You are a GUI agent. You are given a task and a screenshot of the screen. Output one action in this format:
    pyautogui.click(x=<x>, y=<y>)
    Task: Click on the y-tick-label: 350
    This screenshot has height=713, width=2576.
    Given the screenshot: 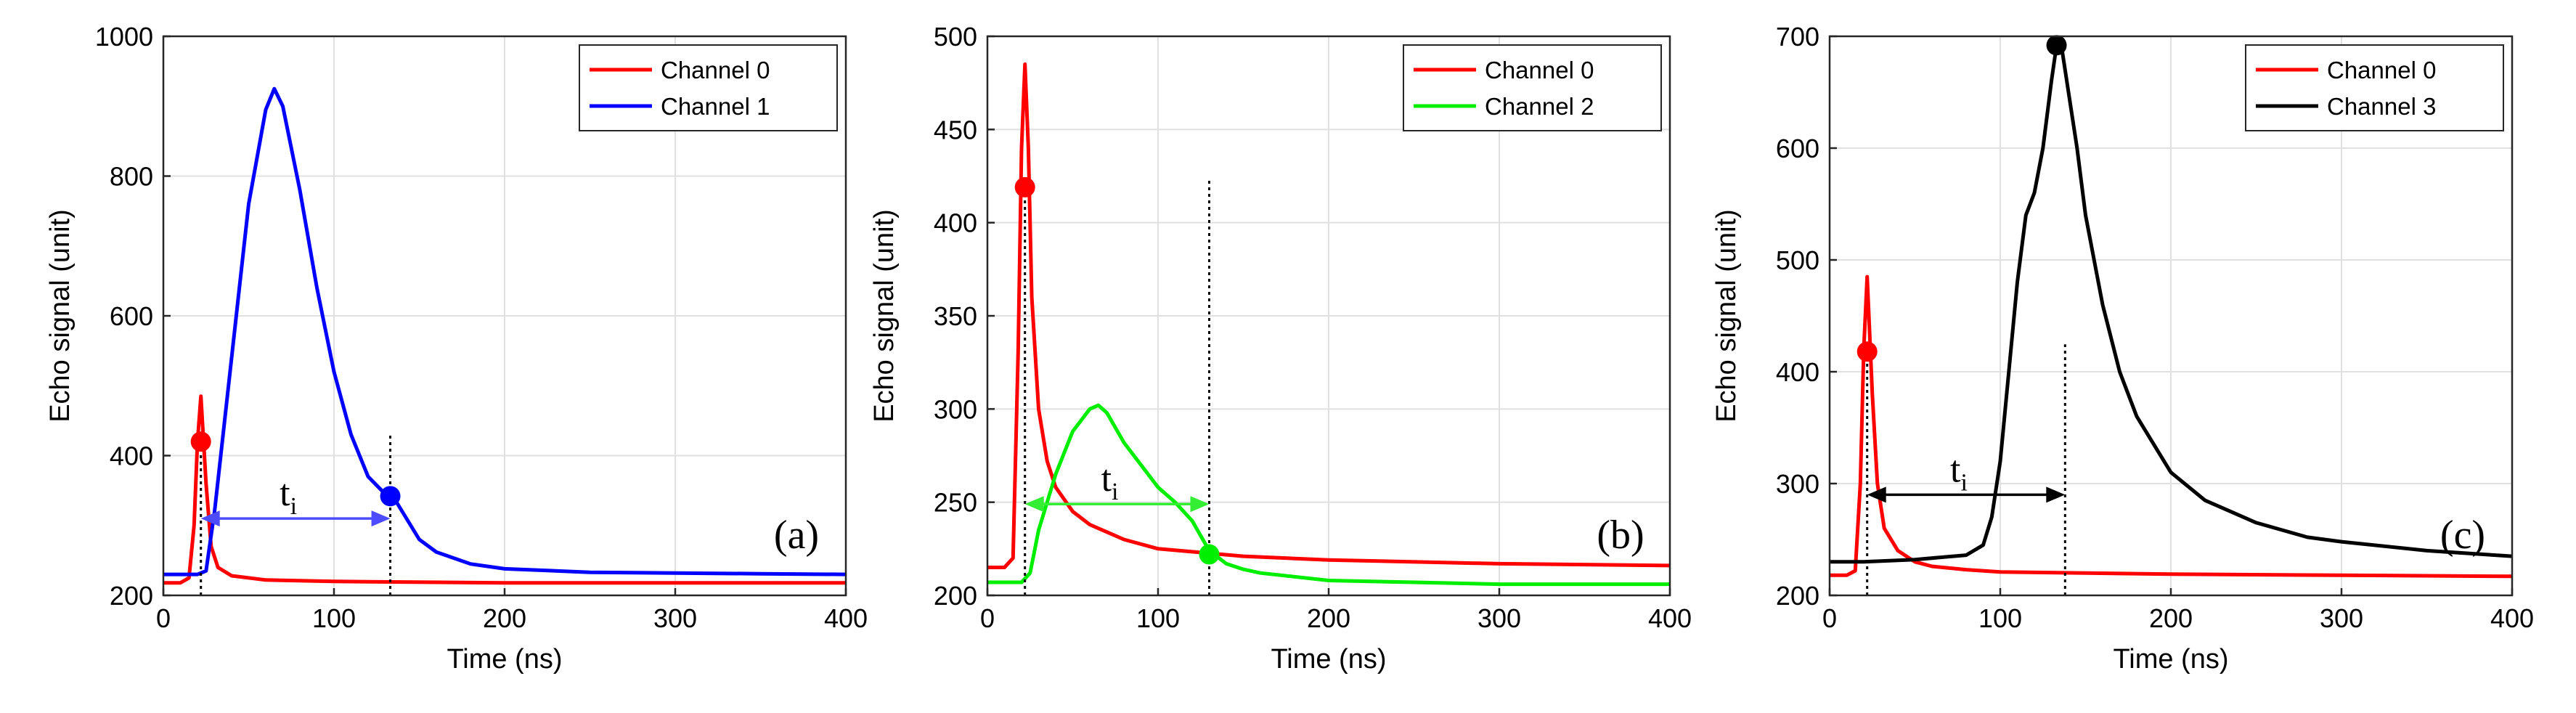 What is the action you would take?
    pyautogui.click(x=955, y=316)
    